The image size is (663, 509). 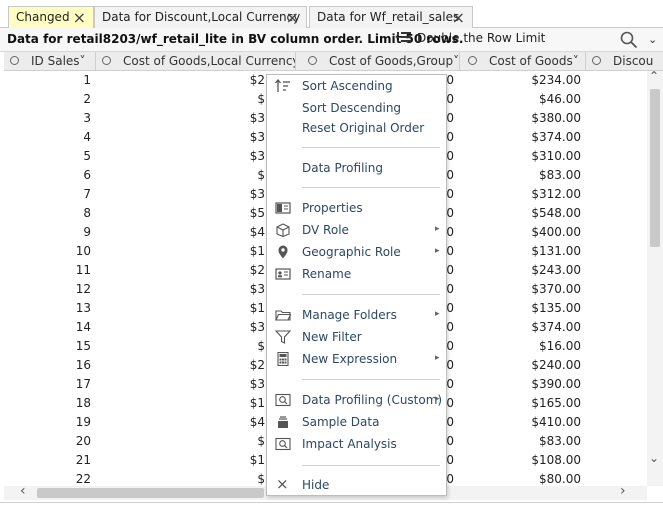 I want to click on cell-cost: $234.00, so click(x=556, y=80).